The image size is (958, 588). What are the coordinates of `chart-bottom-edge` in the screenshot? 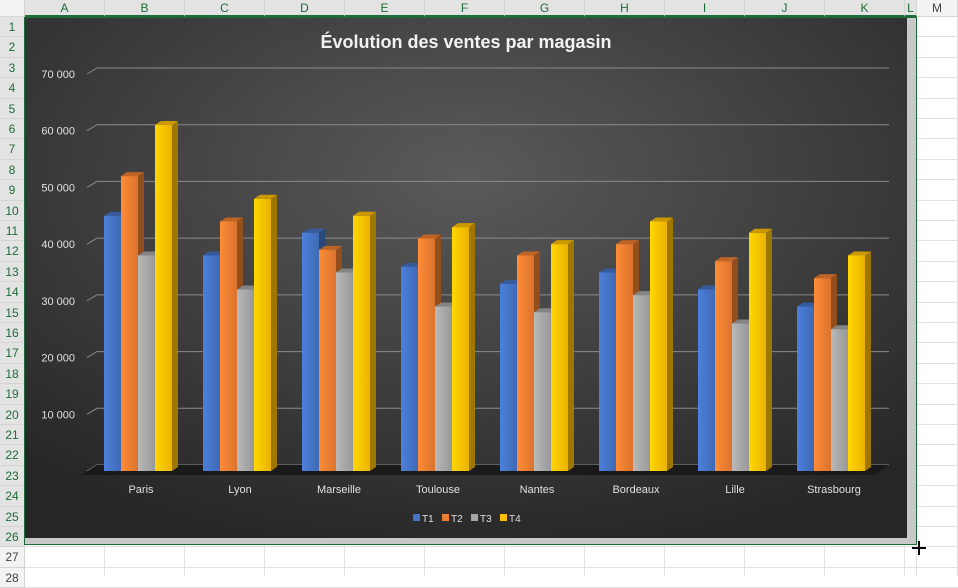 It's located at (470, 541).